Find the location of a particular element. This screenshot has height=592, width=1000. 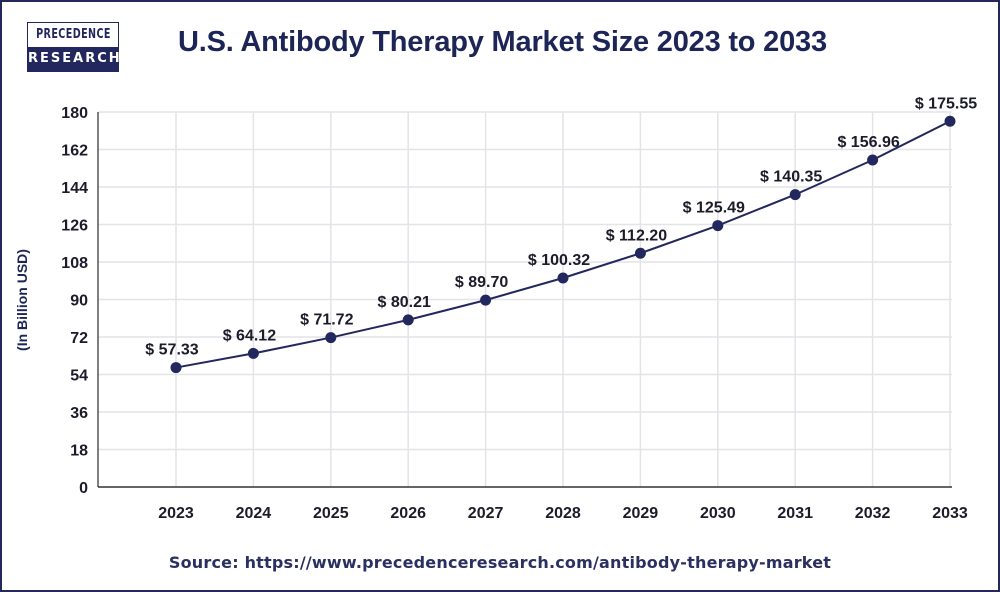

data-label: $ 125.49 is located at coordinates (714, 208).